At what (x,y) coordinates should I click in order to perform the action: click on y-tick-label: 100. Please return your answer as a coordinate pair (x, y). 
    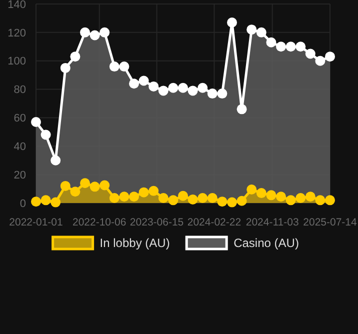
    Looking at the image, I should click on (17, 62).